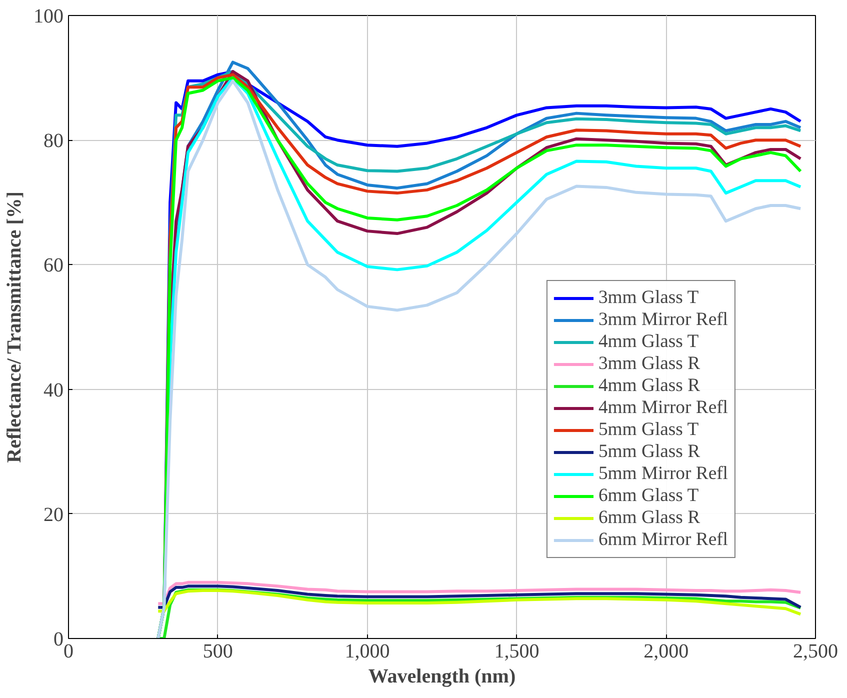 This screenshot has width=847, height=698. What do you see at coordinates (54, 141) in the screenshot?
I see `y-tick-label: 80` at bounding box center [54, 141].